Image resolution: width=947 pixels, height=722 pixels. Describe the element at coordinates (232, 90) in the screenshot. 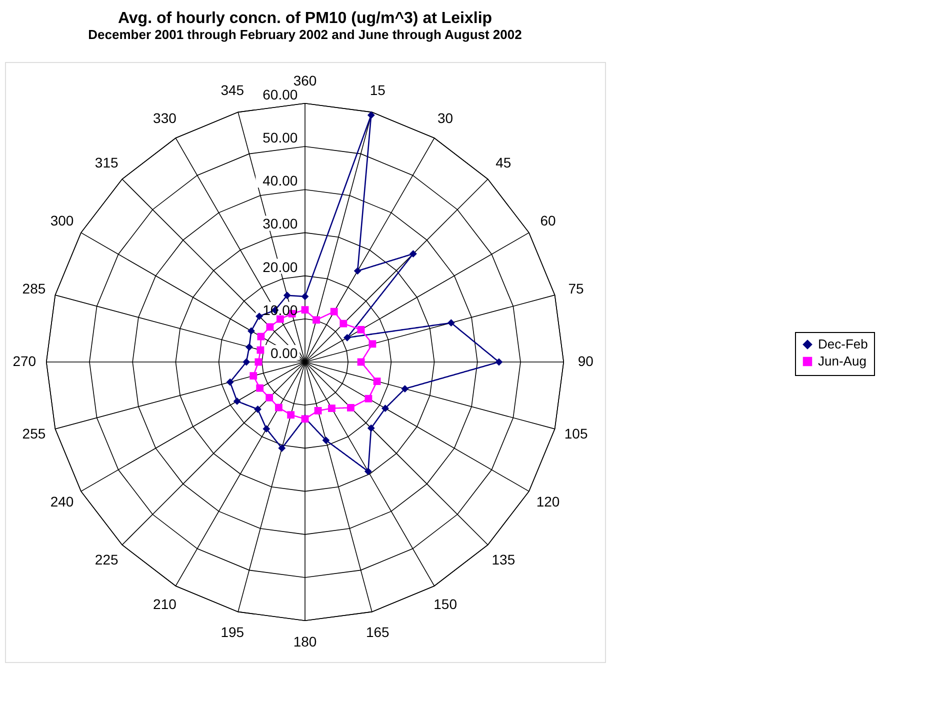

I see `spoke-label: 345` at that location.